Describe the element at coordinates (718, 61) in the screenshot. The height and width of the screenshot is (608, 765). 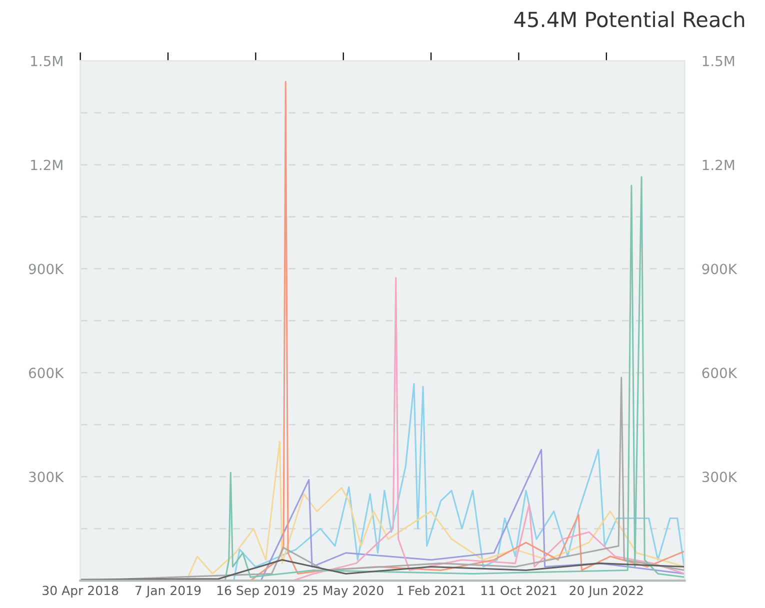
I see `y2-tick-label: 1.5M` at that location.